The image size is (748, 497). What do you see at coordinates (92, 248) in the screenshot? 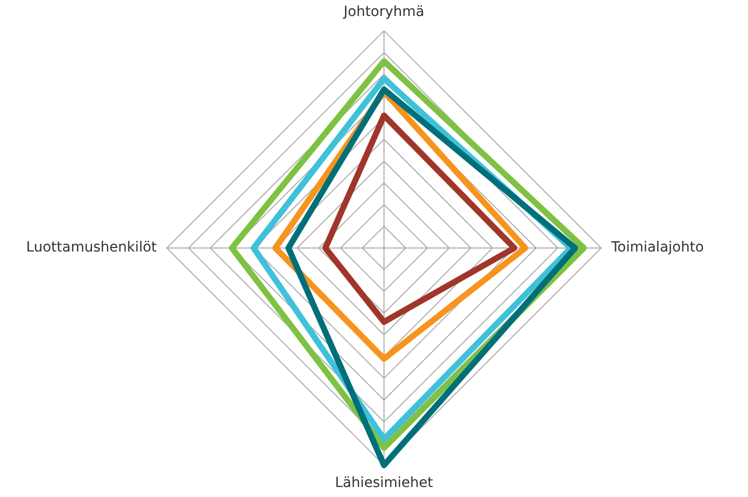
I see `spoke-label: Luottamushenkilöt` at bounding box center [92, 248].